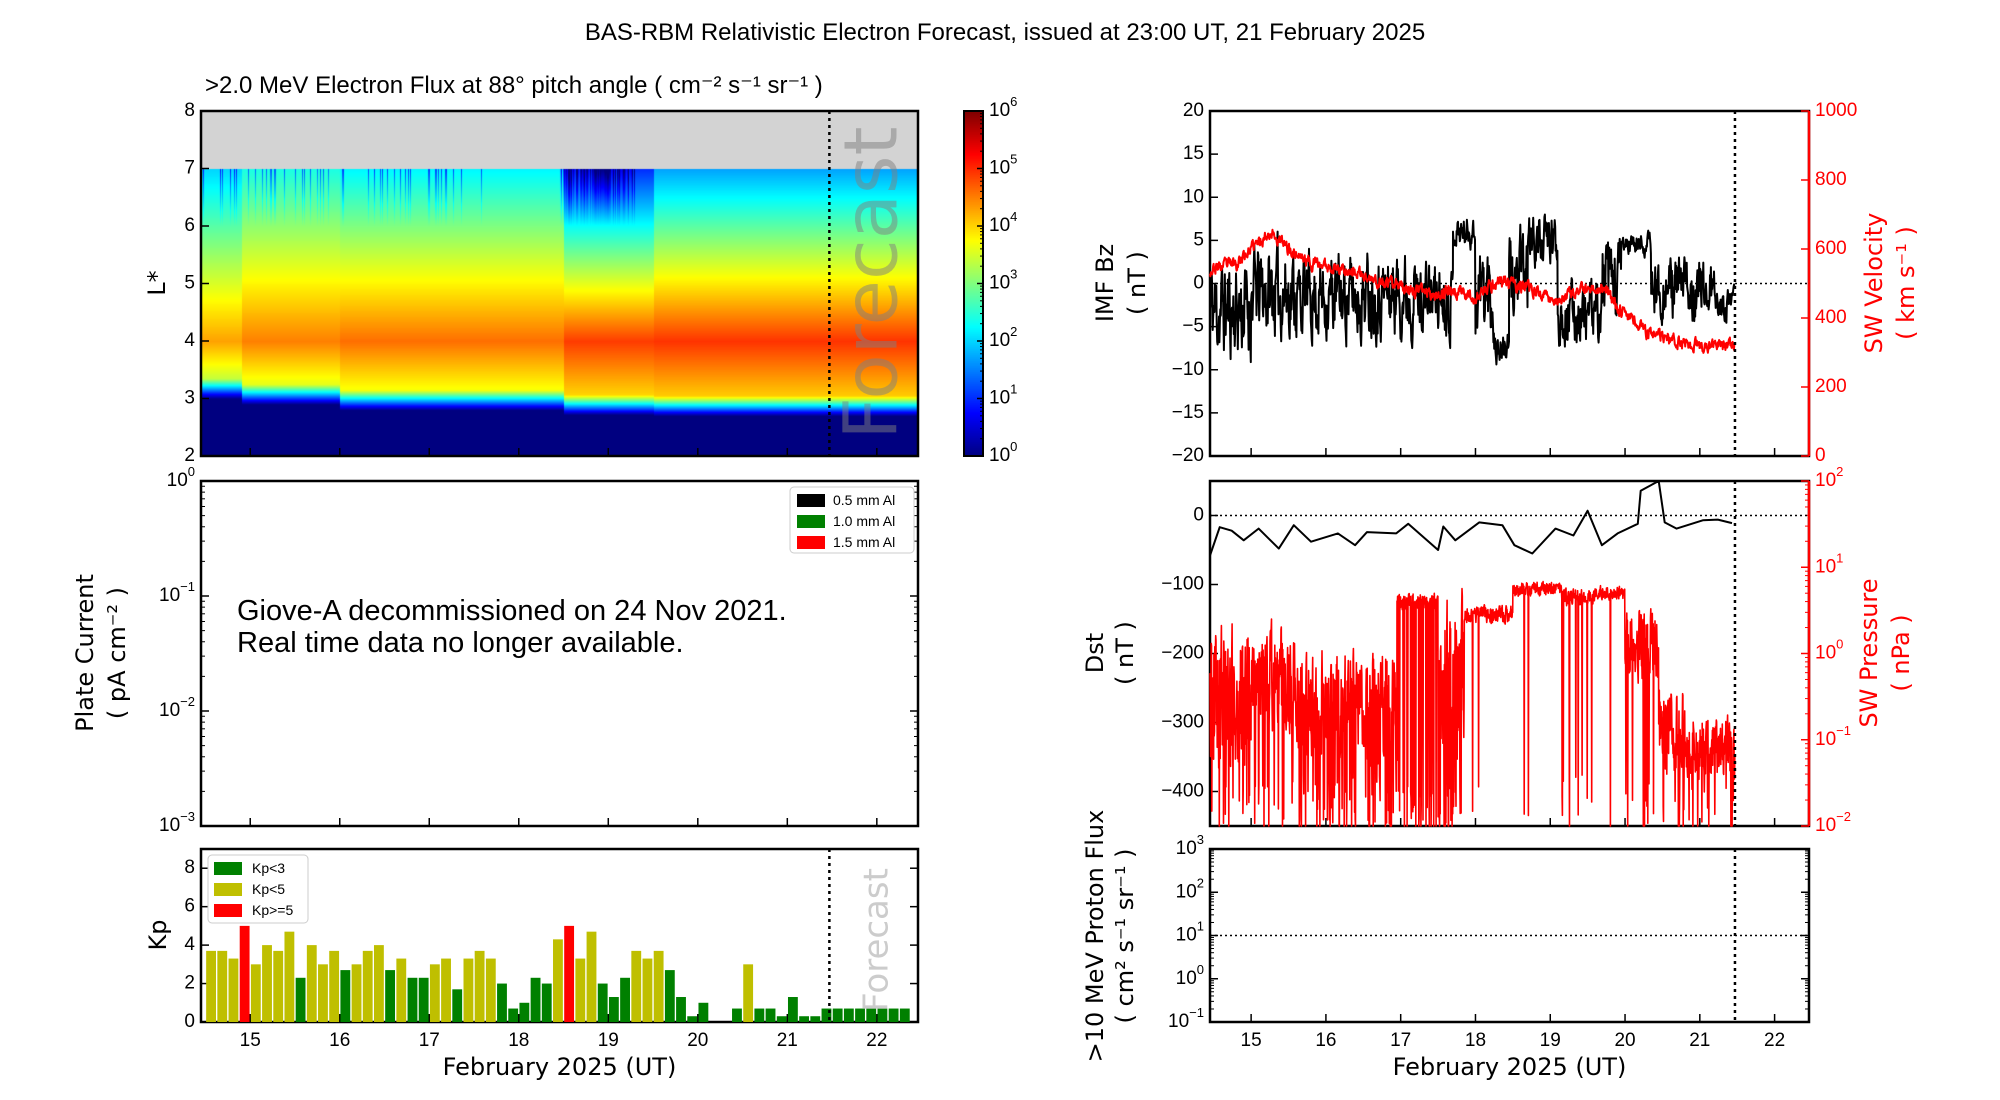 This screenshot has width=2000, height=1100. What do you see at coordinates (117, 653) in the screenshot?
I see `y-axis-units: ( pA cm⁻² )` at bounding box center [117, 653].